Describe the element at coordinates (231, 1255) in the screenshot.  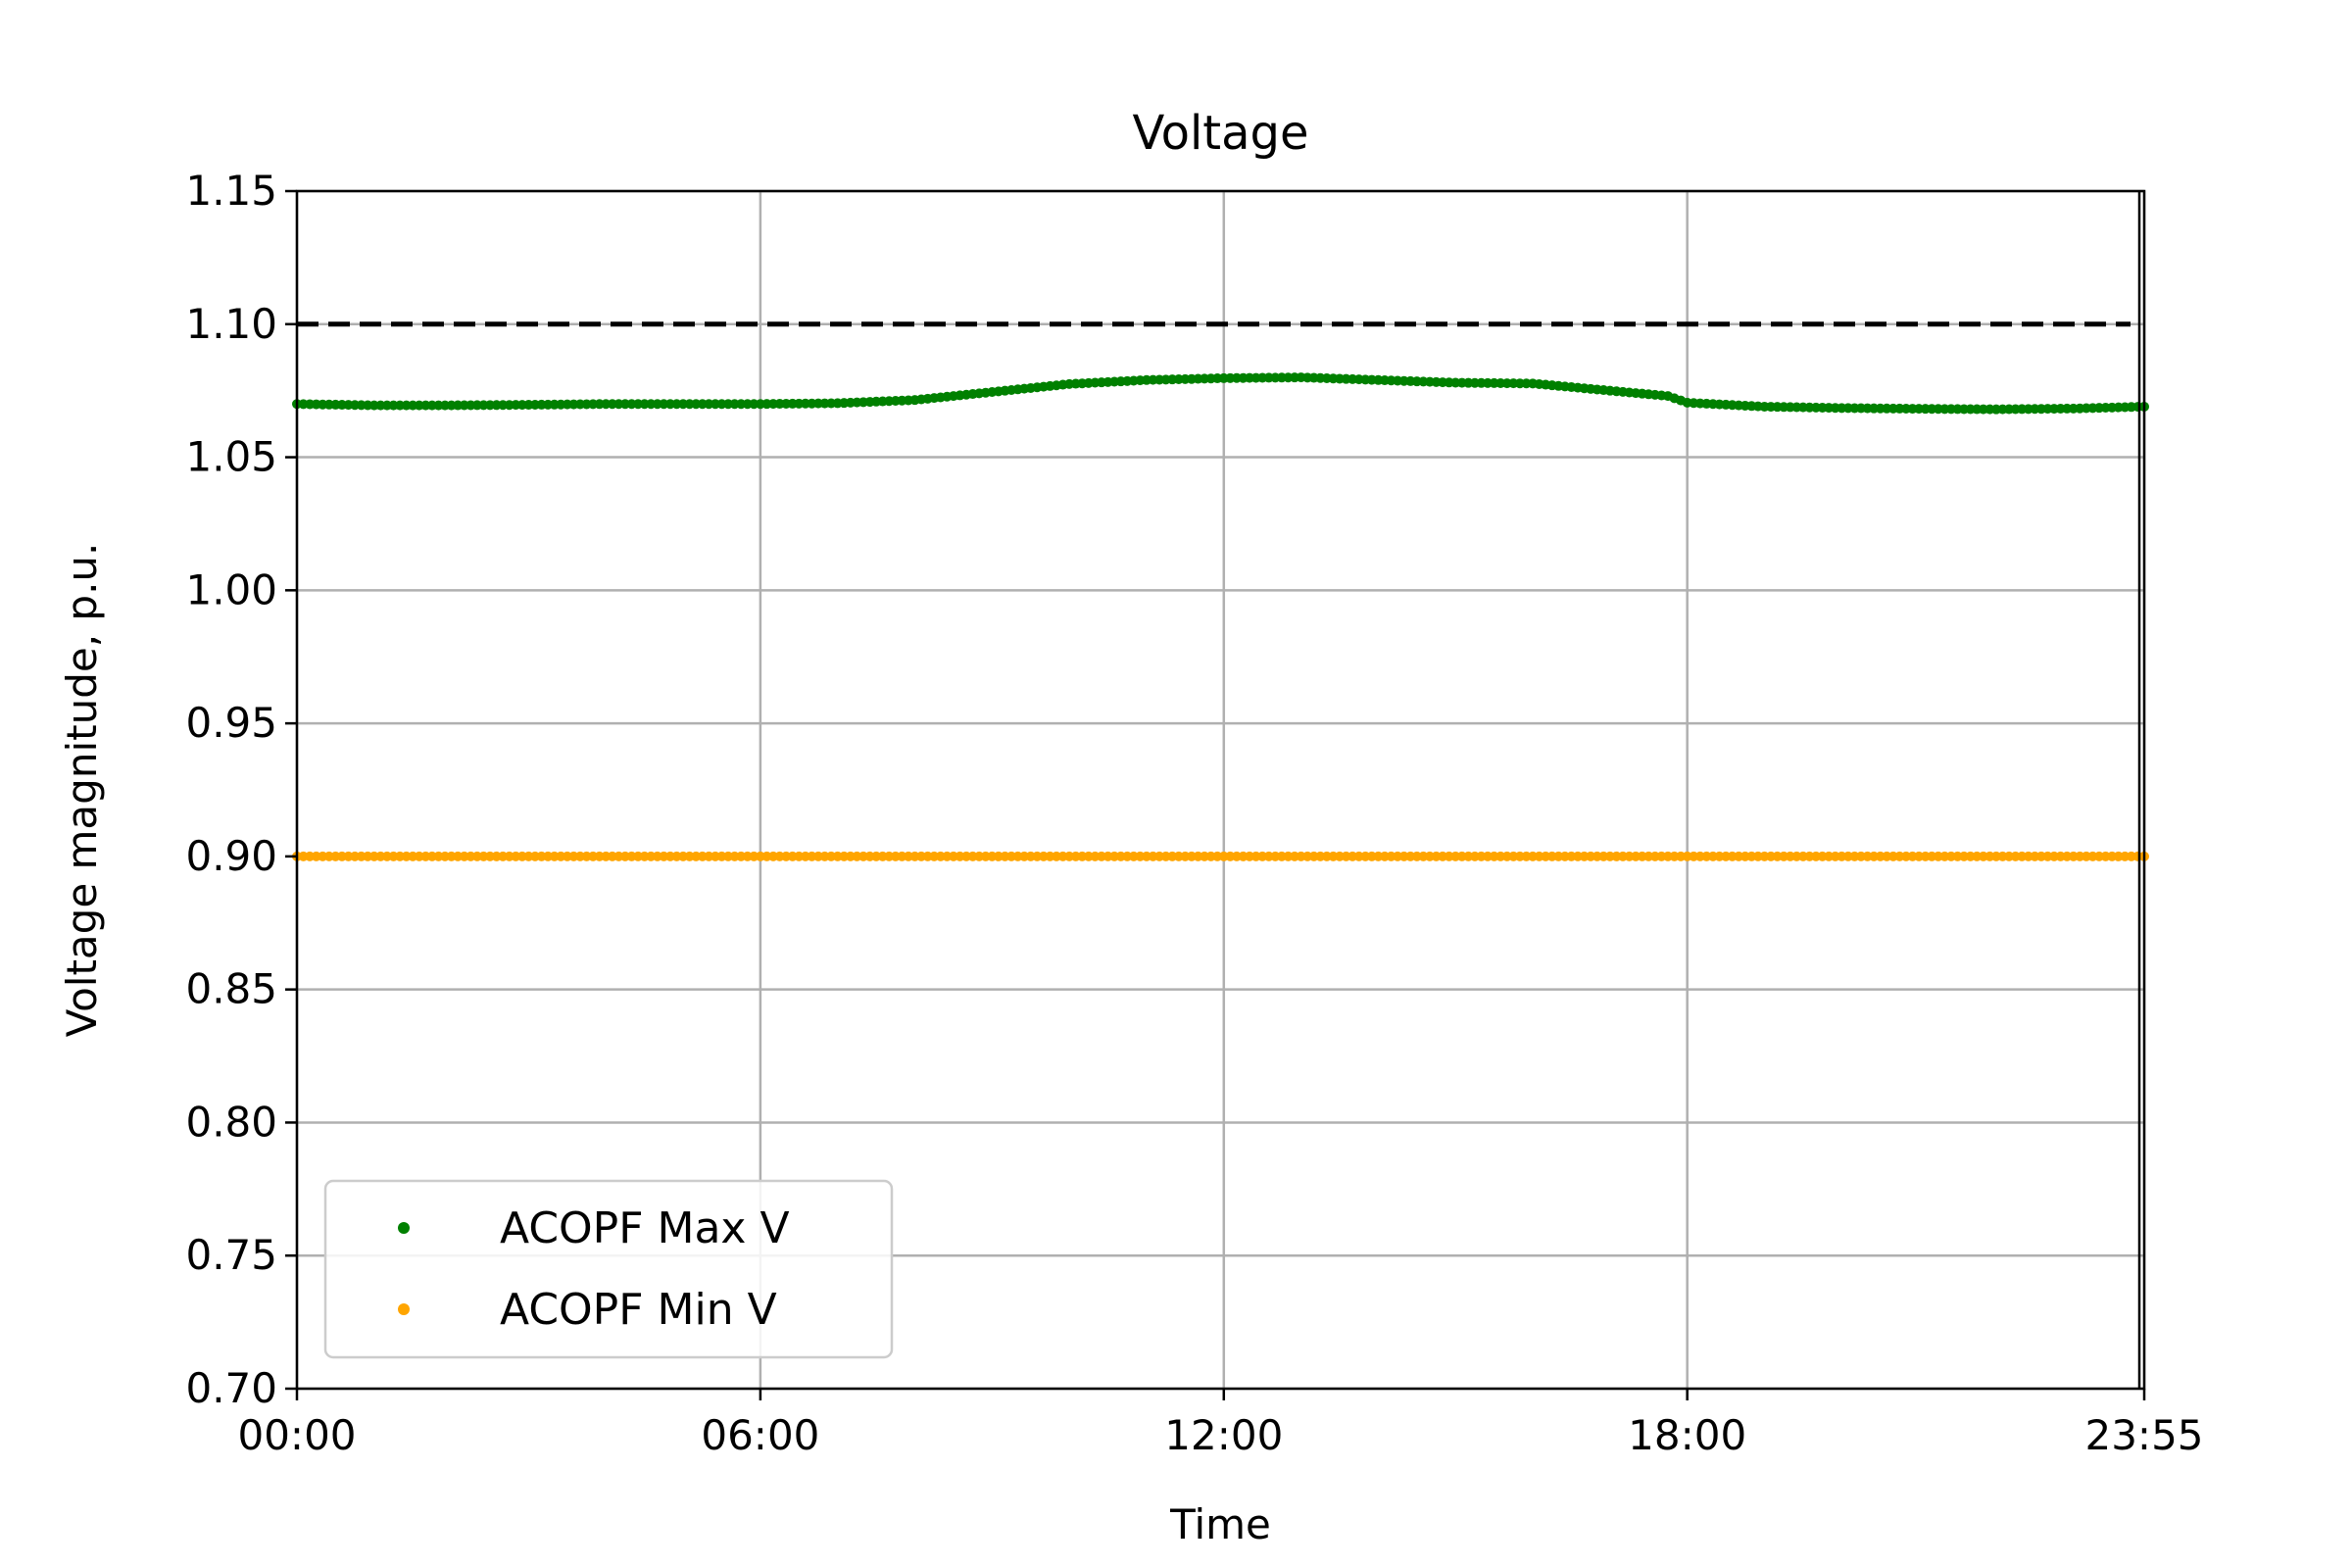
I see `y-tick-label: 0.75` at that location.